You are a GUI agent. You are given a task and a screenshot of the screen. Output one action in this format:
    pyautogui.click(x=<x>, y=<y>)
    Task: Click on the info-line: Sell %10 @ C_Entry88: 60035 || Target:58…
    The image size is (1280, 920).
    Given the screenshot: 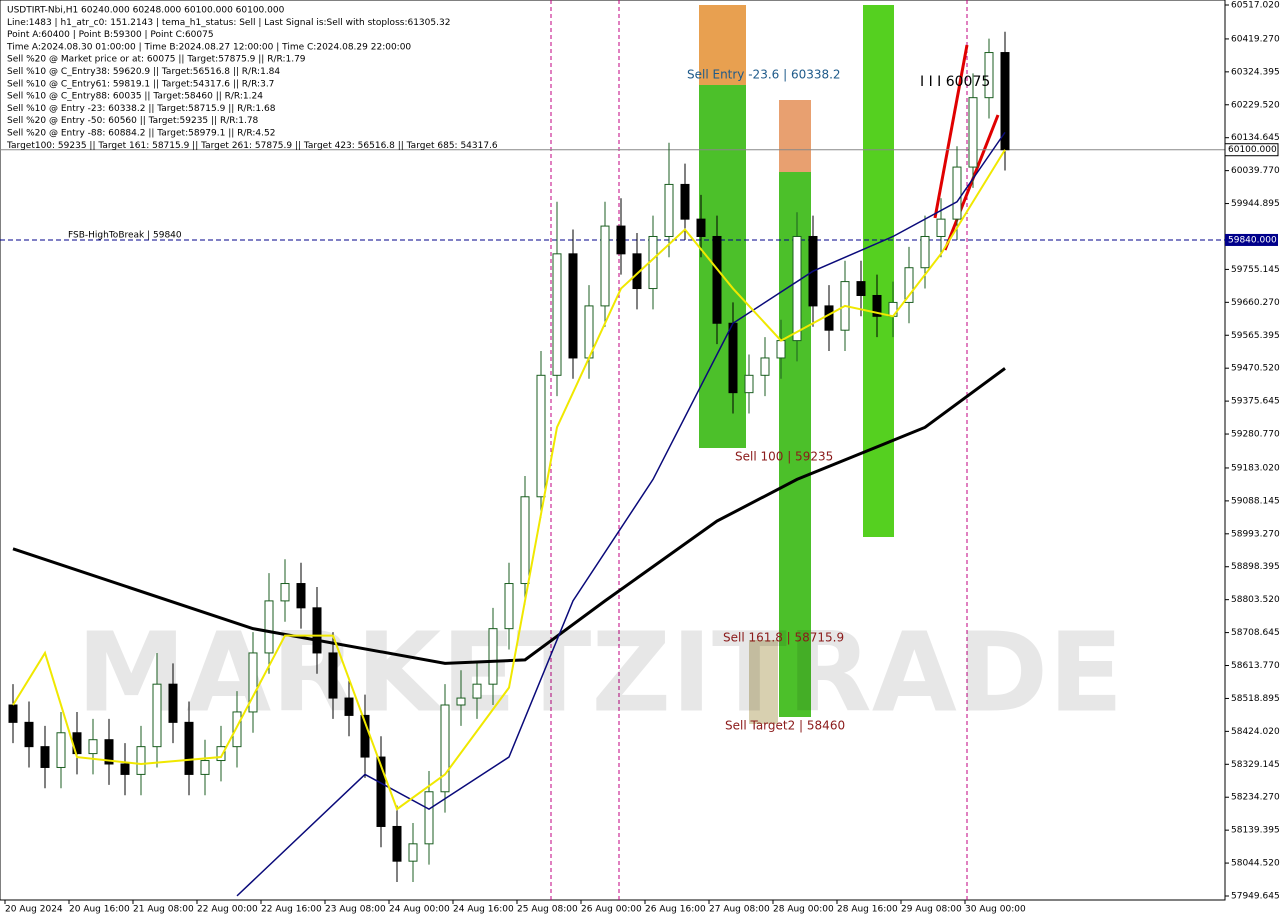 What is the action you would take?
    pyautogui.click(x=135, y=97)
    